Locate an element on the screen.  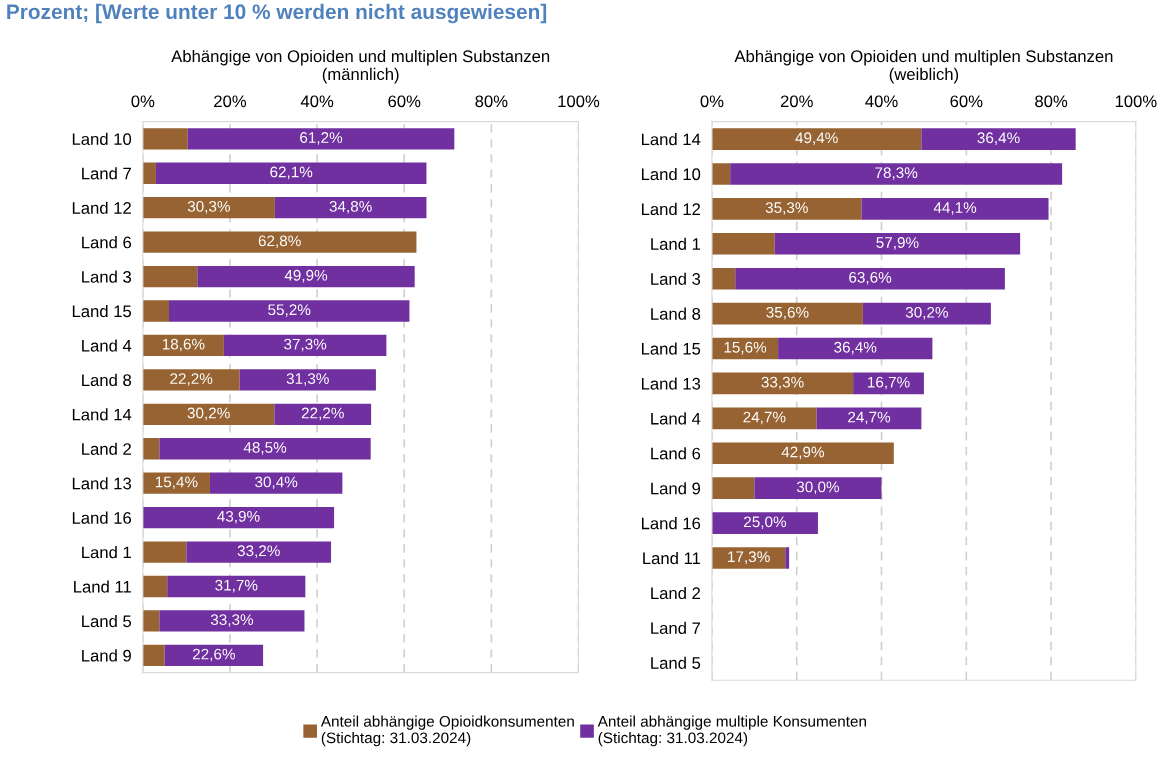
data-label: 44,1% is located at coordinates (955, 208).